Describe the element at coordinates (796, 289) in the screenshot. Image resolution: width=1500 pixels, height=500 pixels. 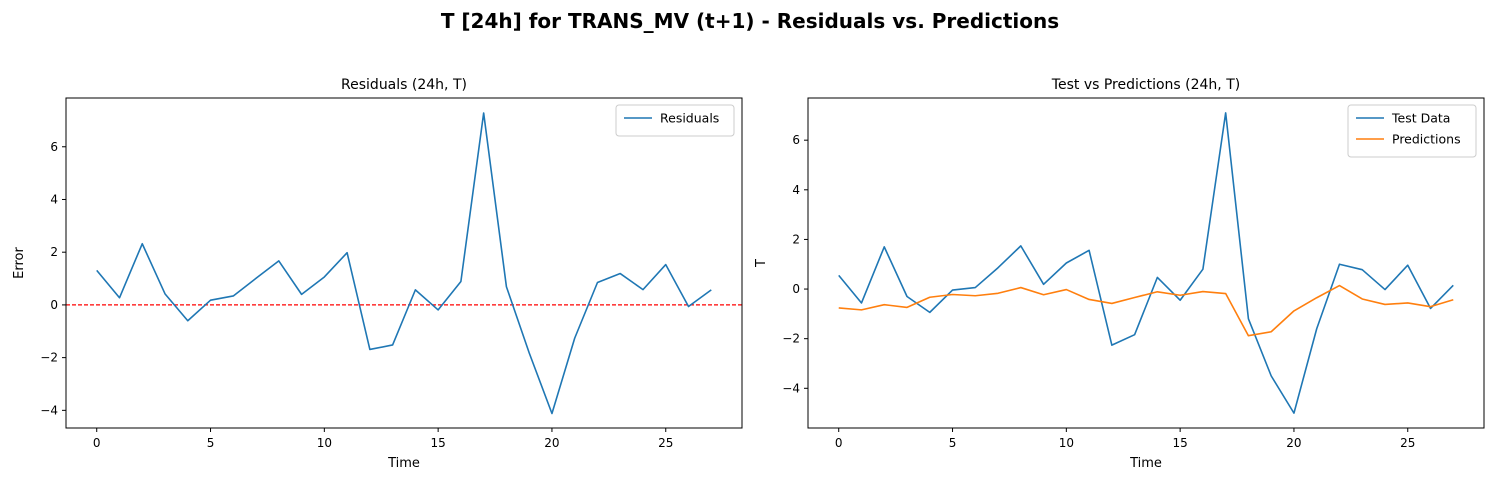
I see `predictions-y-tick-label: 0` at that location.